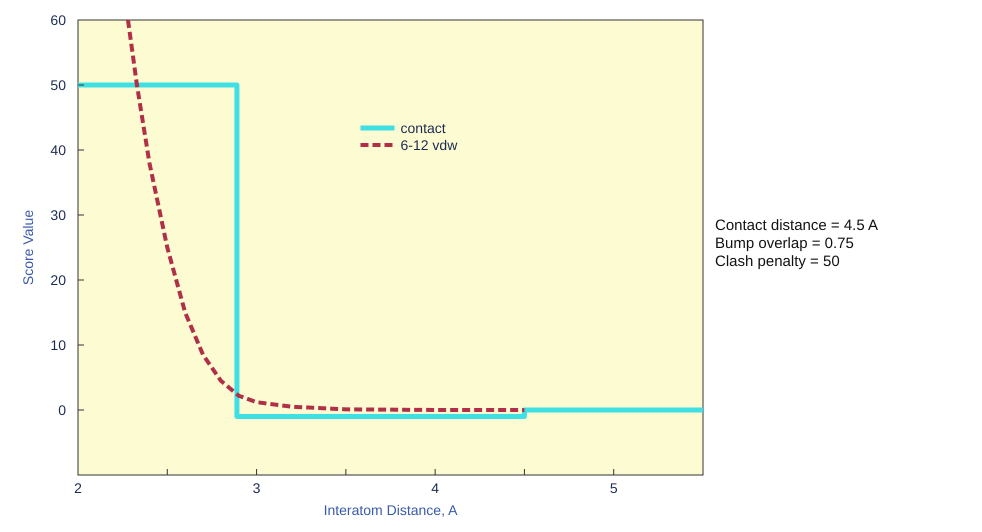 The width and height of the screenshot is (982, 532). What do you see at coordinates (423, 128) in the screenshot?
I see `legend-label: contact` at bounding box center [423, 128].